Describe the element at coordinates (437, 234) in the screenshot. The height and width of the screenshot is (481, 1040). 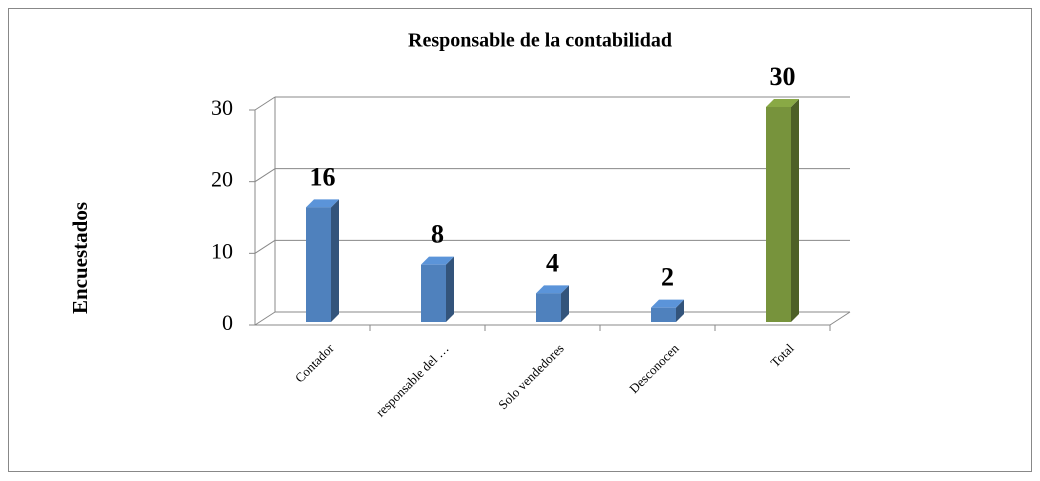
I see `data-label: 8` at that location.